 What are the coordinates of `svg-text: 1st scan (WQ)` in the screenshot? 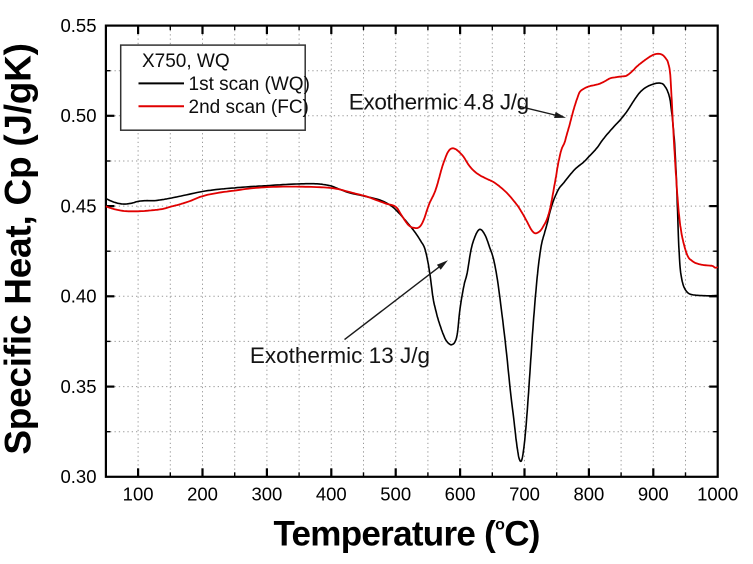 It's located at (249, 84).